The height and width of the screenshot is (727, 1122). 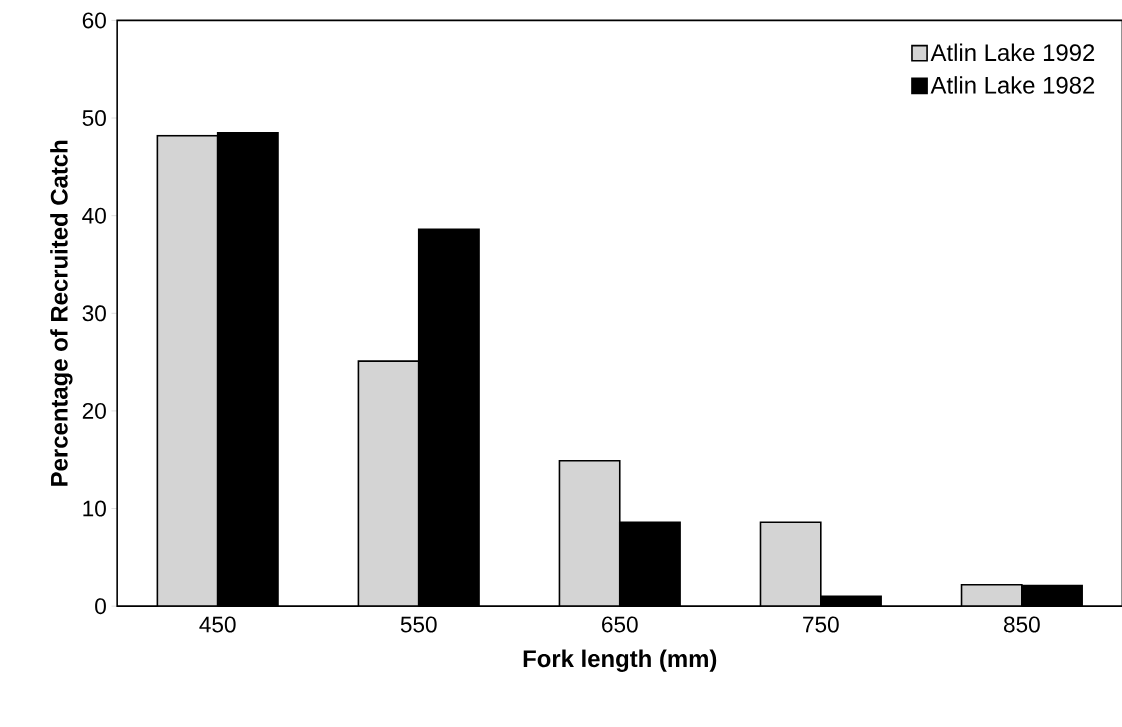 I want to click on x-axis-title: Fork length (mm), so click(x=620, y=660).